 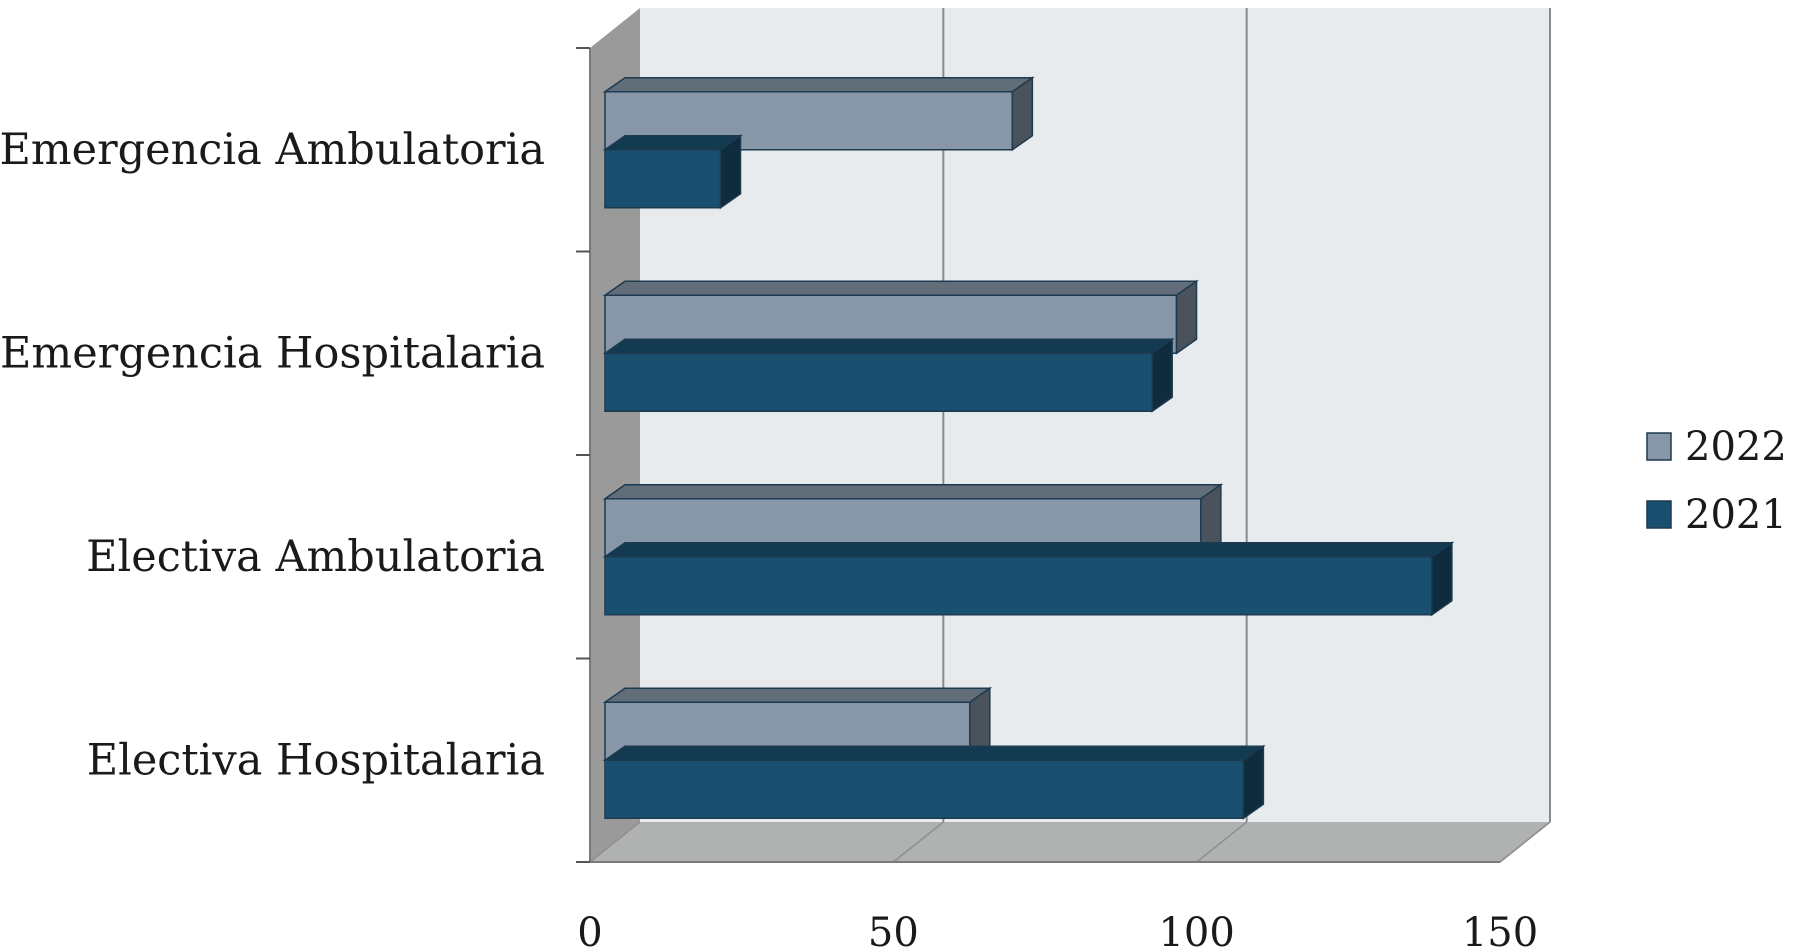 What do you see at coordinates (272, 353) in the screenshot?
I see `category-label: Emergencia Hospitalaria` at bounding box center [272, 353].